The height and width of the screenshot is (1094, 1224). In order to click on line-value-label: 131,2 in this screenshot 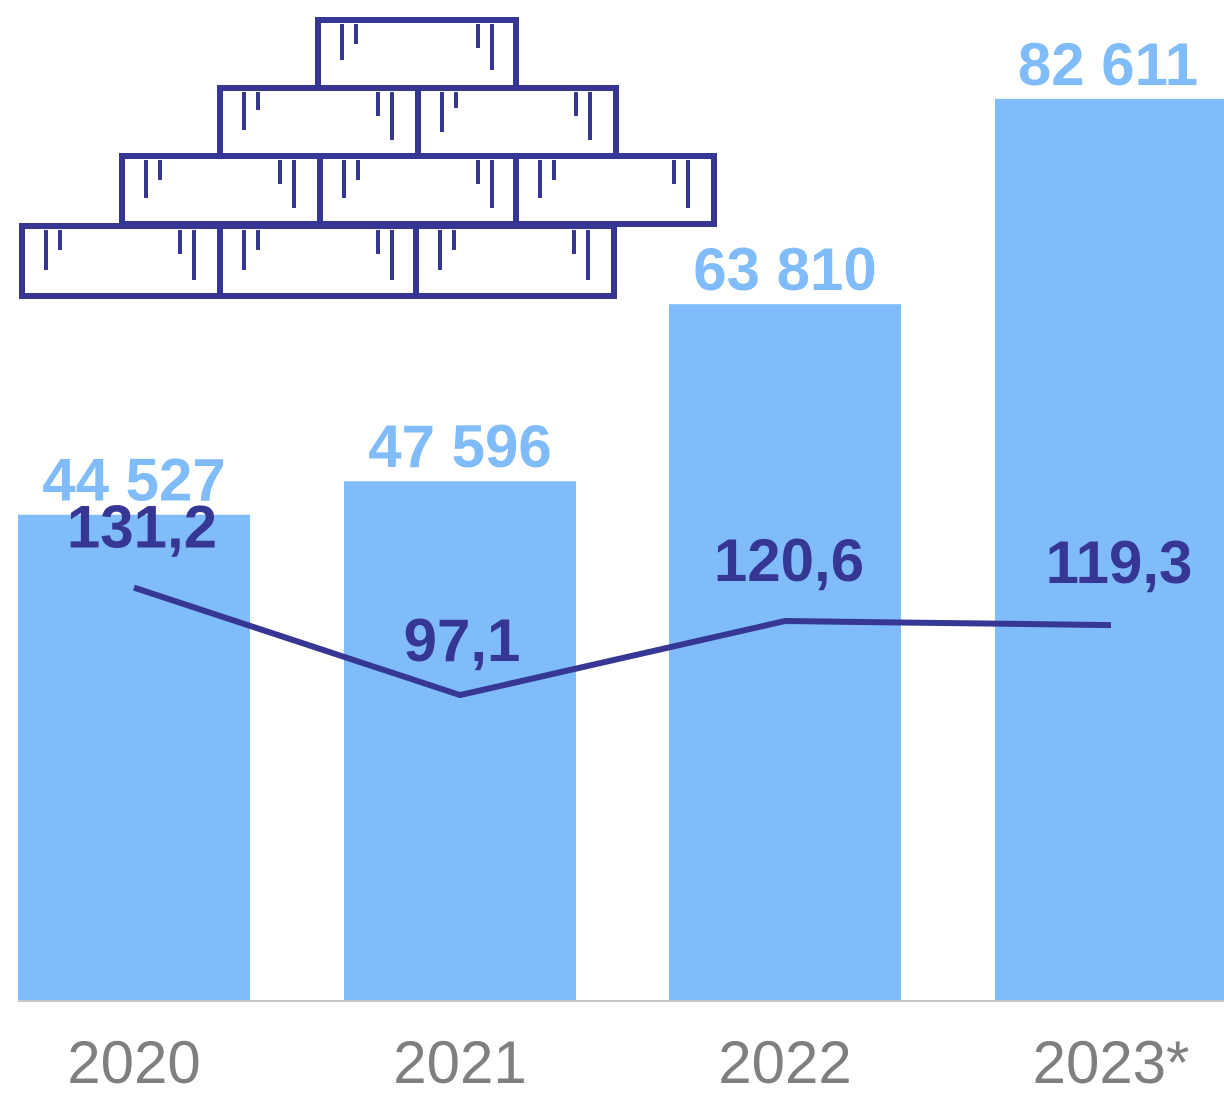, I will do `click(142, 527)`.